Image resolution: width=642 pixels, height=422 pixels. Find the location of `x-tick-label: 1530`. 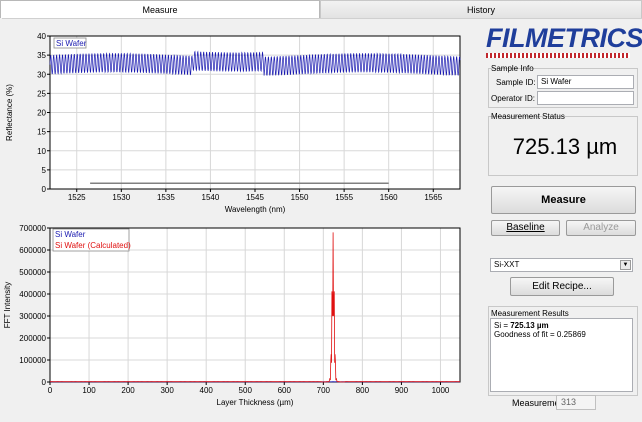

x-tick-label: 1530 is located at coordinates (121, 197).